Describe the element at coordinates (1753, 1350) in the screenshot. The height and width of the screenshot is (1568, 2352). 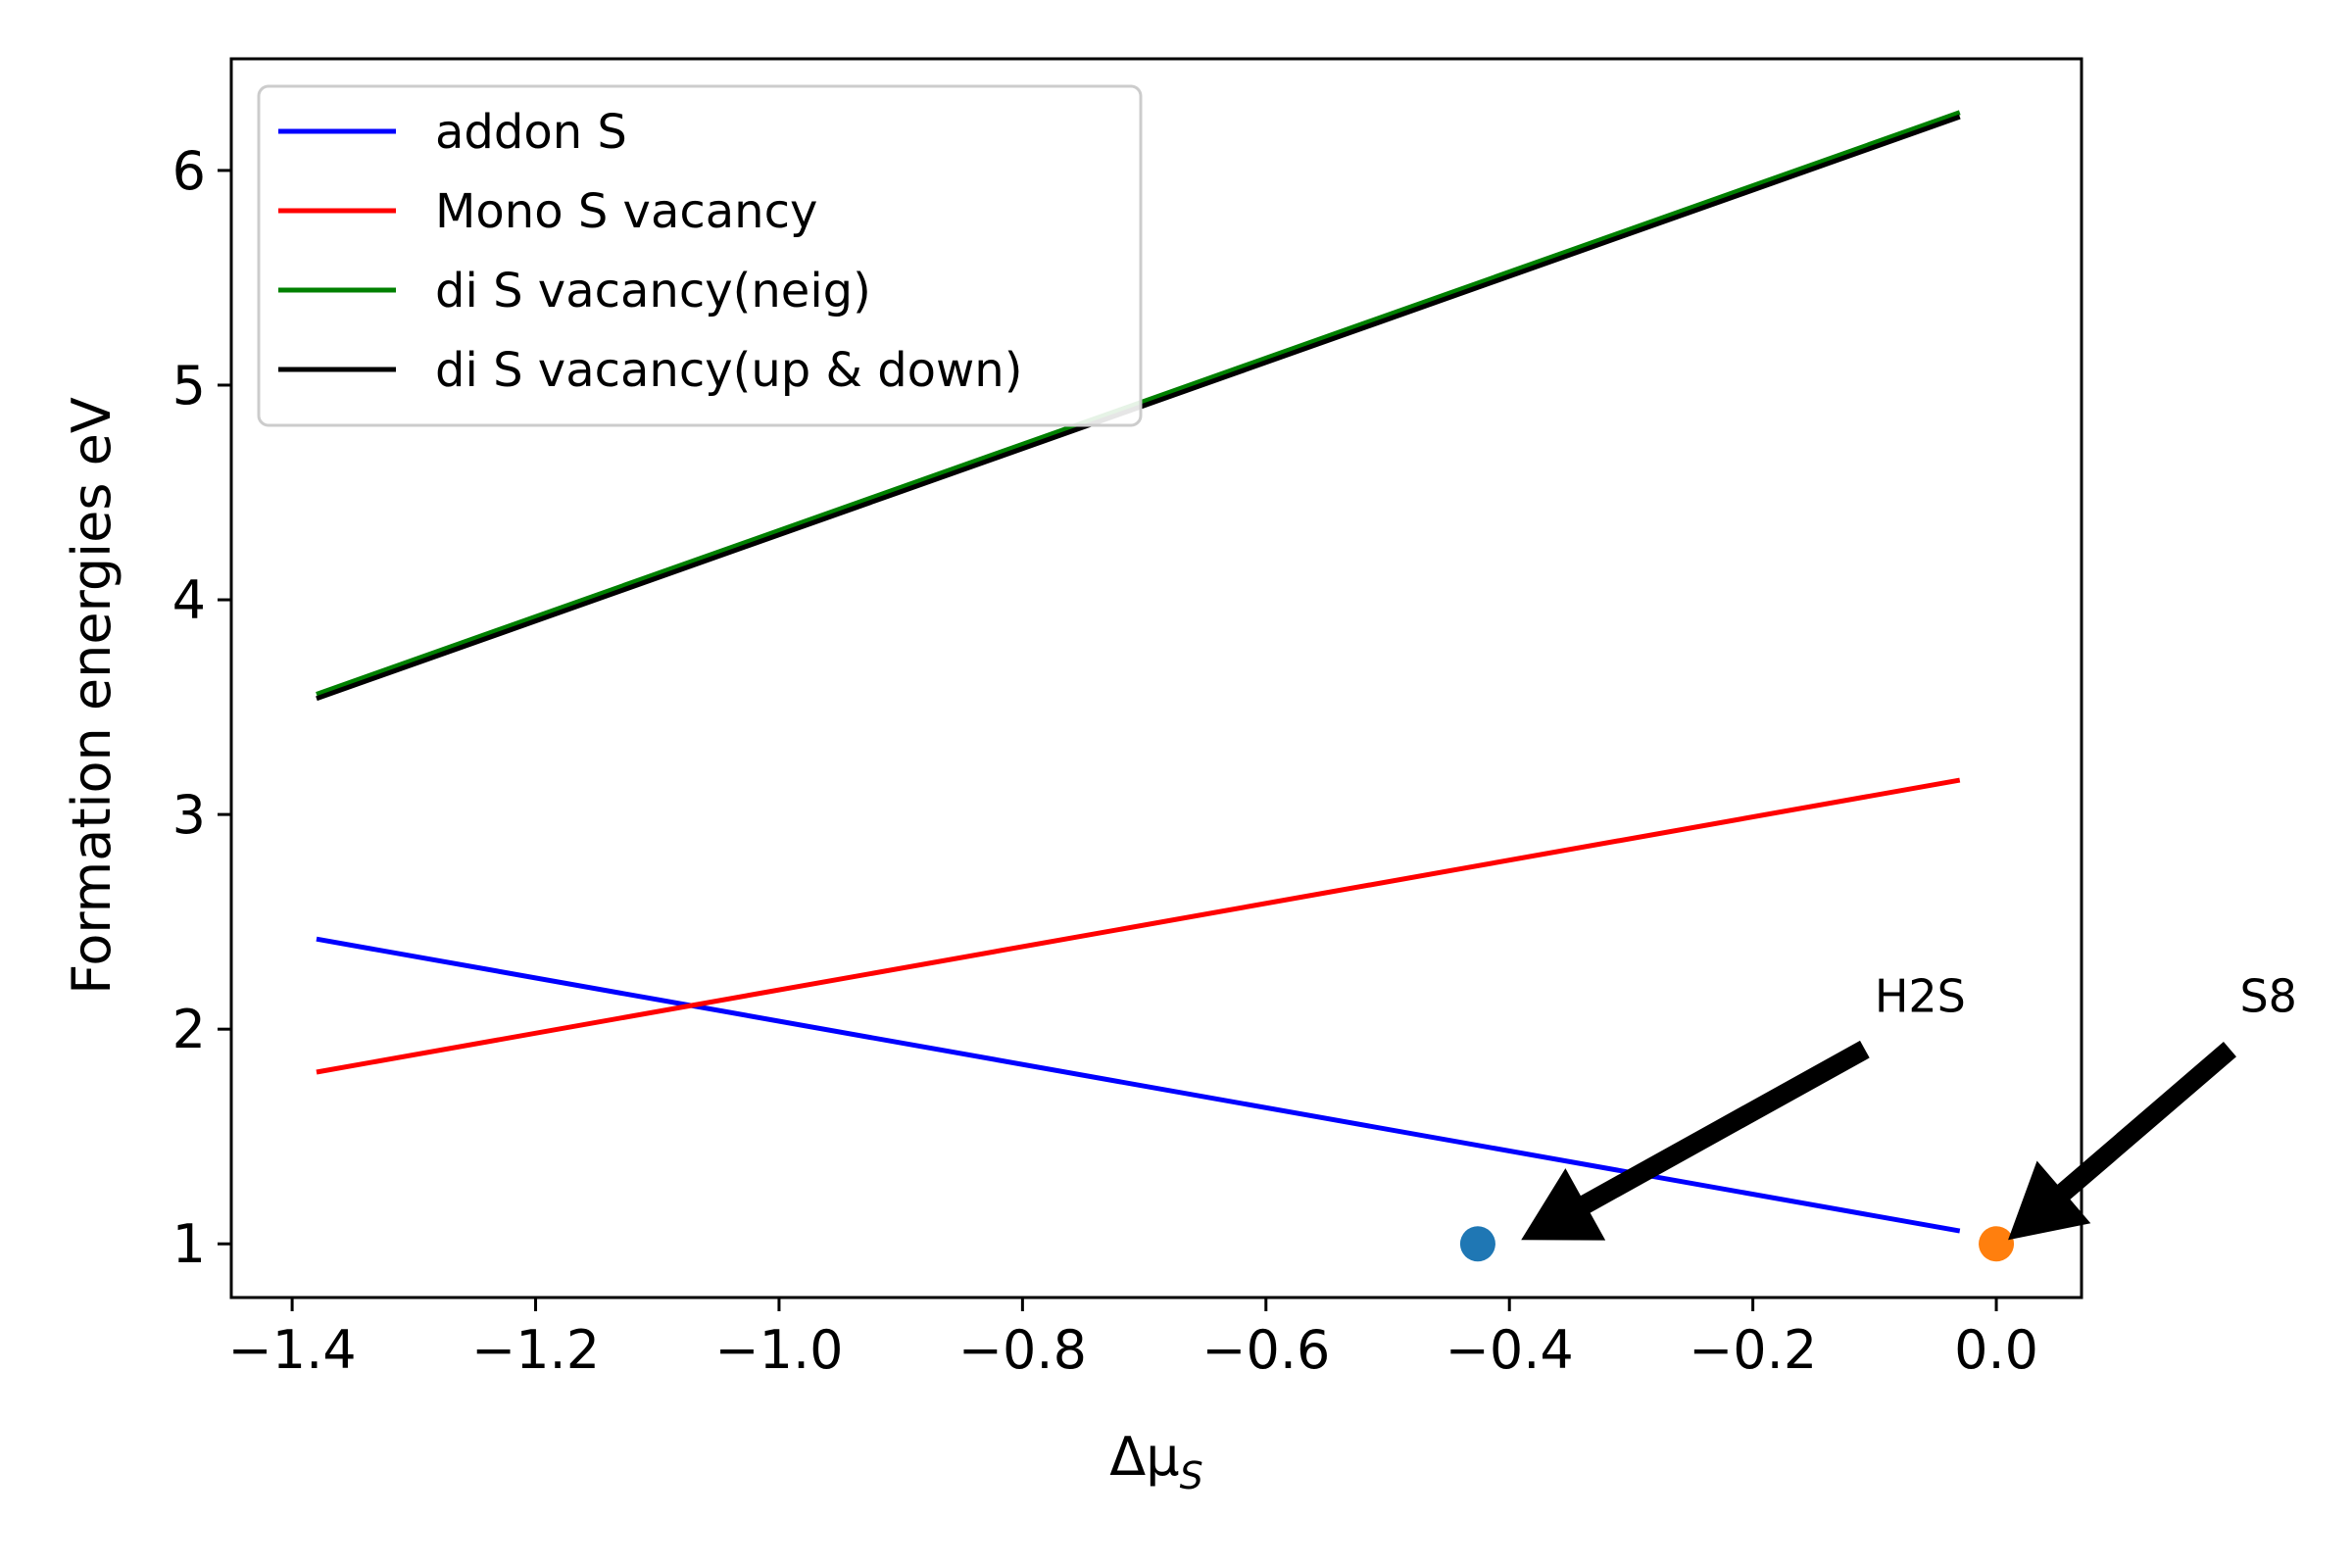
I see `x-tick-label-7: −0.2` at that location.